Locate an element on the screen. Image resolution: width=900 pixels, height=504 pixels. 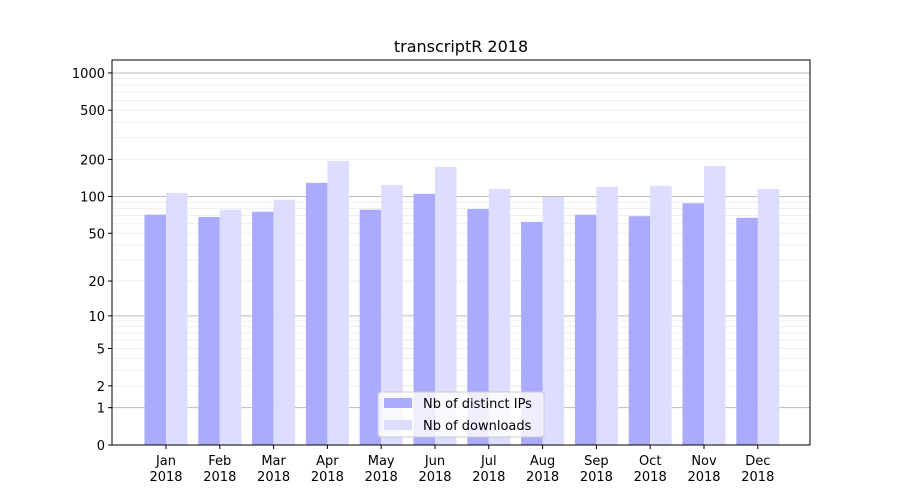
x-tick-label-line: Jan is located at coordinates (165, 461).